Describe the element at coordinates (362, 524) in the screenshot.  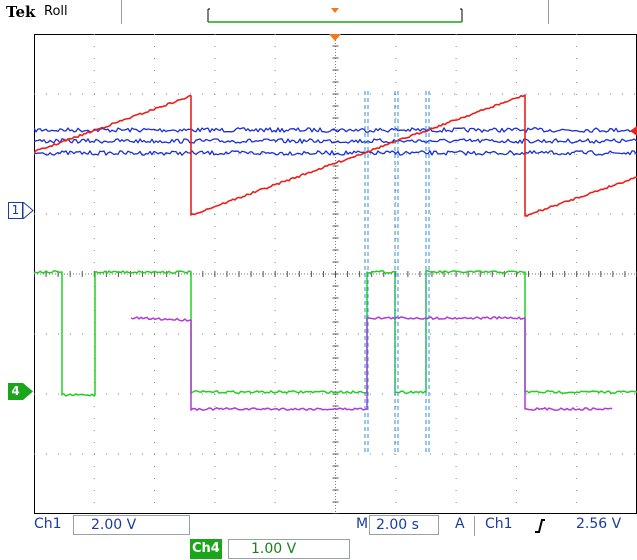
I see `timebase-label: M` at that location.